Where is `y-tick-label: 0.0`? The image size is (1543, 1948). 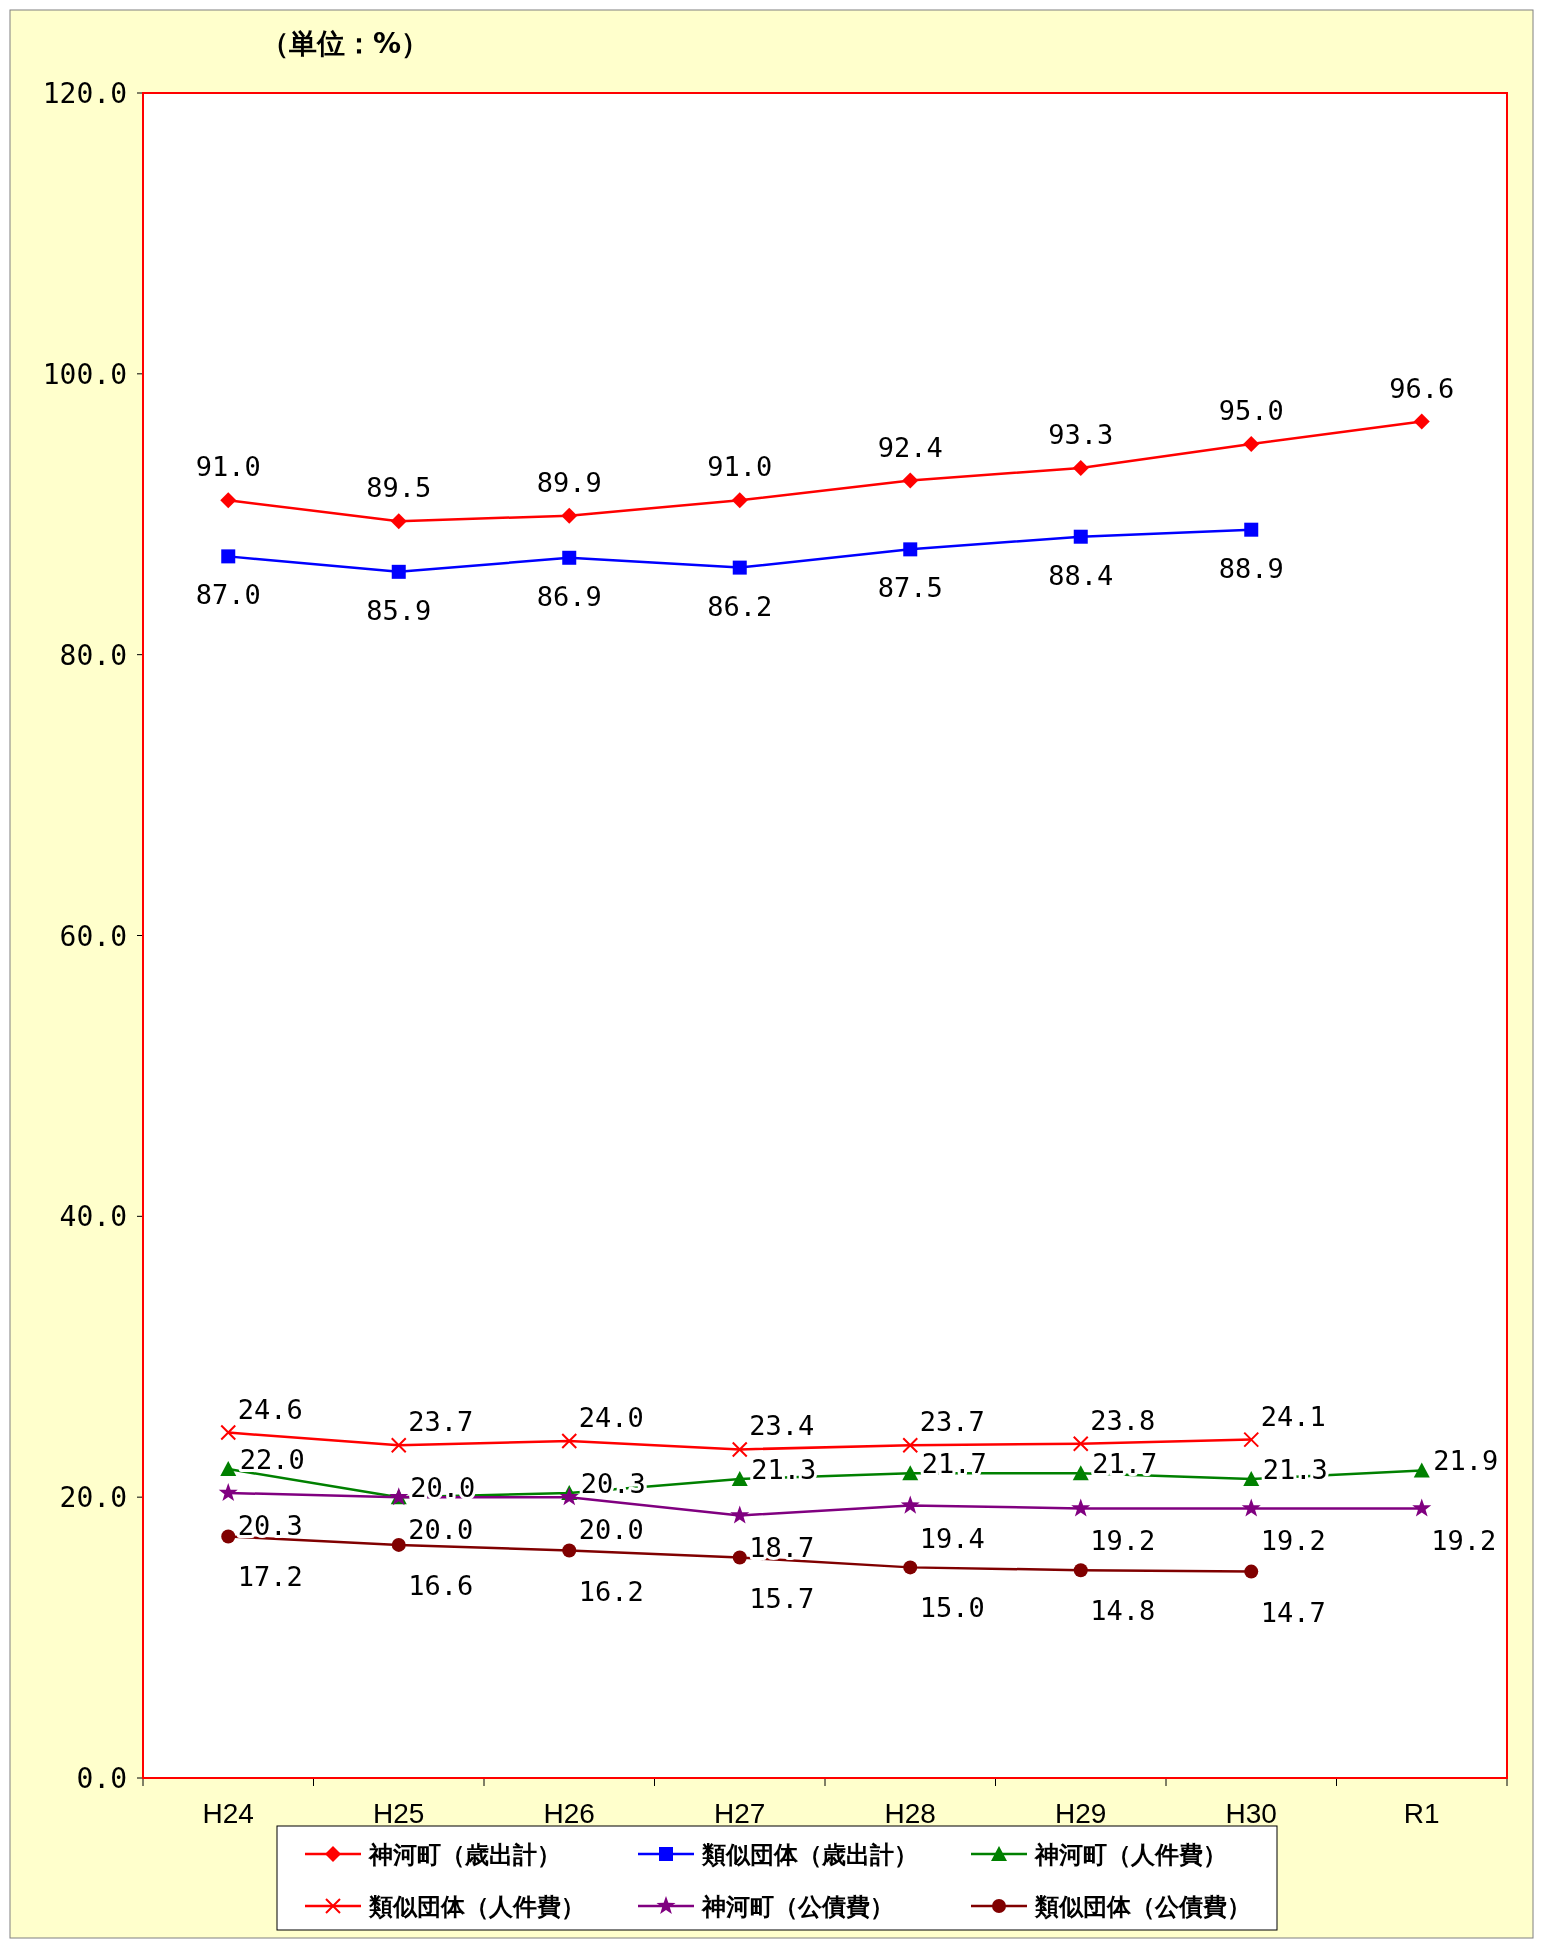
y-tick-label: 0.0 is located at coordinates (101, 1778).